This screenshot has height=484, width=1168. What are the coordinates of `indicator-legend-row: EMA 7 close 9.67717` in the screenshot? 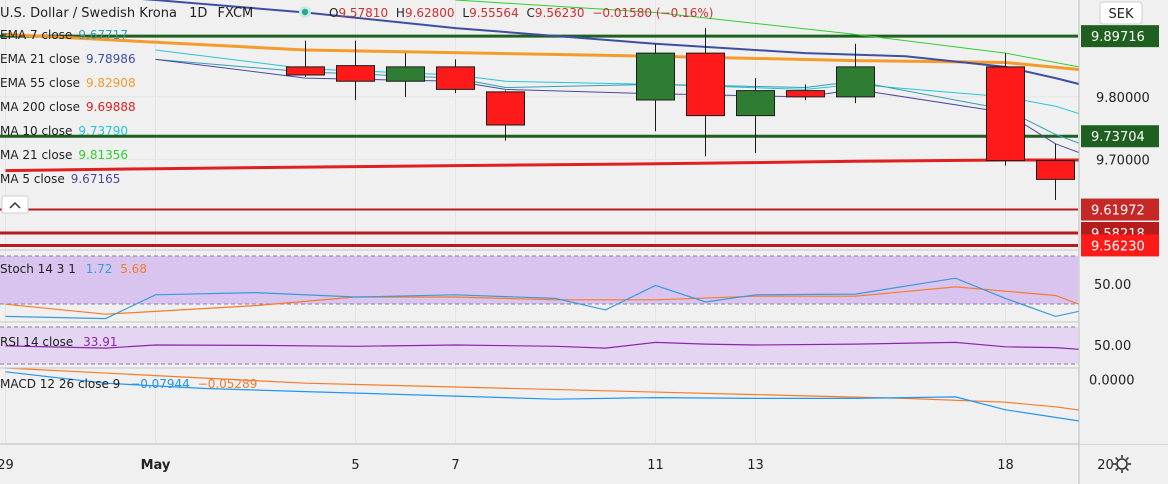 It's located at (64, 35).